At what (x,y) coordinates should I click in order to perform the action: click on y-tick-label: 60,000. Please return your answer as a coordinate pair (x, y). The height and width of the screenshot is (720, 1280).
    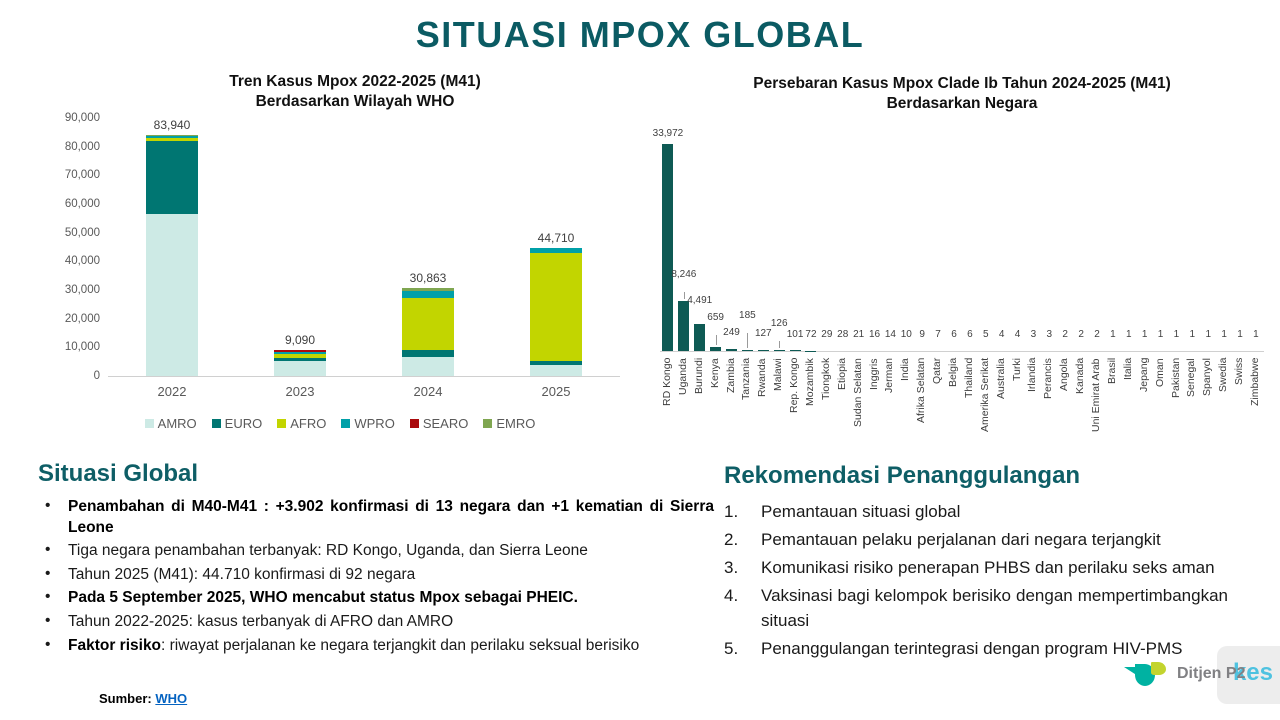
    Looking at the image, I should click on (82, 204).